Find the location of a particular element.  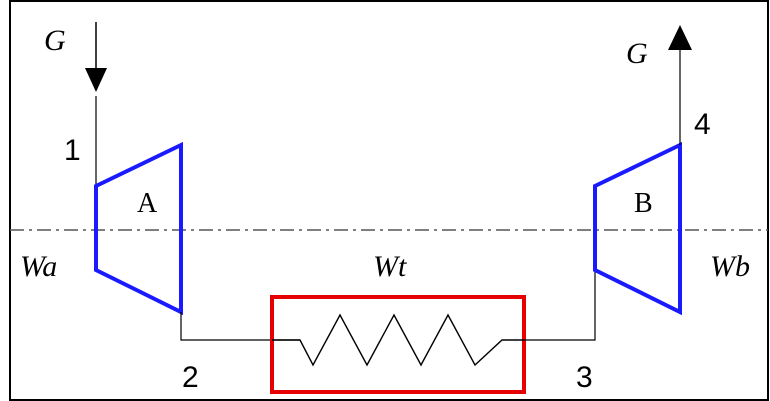

heater-box is located at coordinates (398, 344).